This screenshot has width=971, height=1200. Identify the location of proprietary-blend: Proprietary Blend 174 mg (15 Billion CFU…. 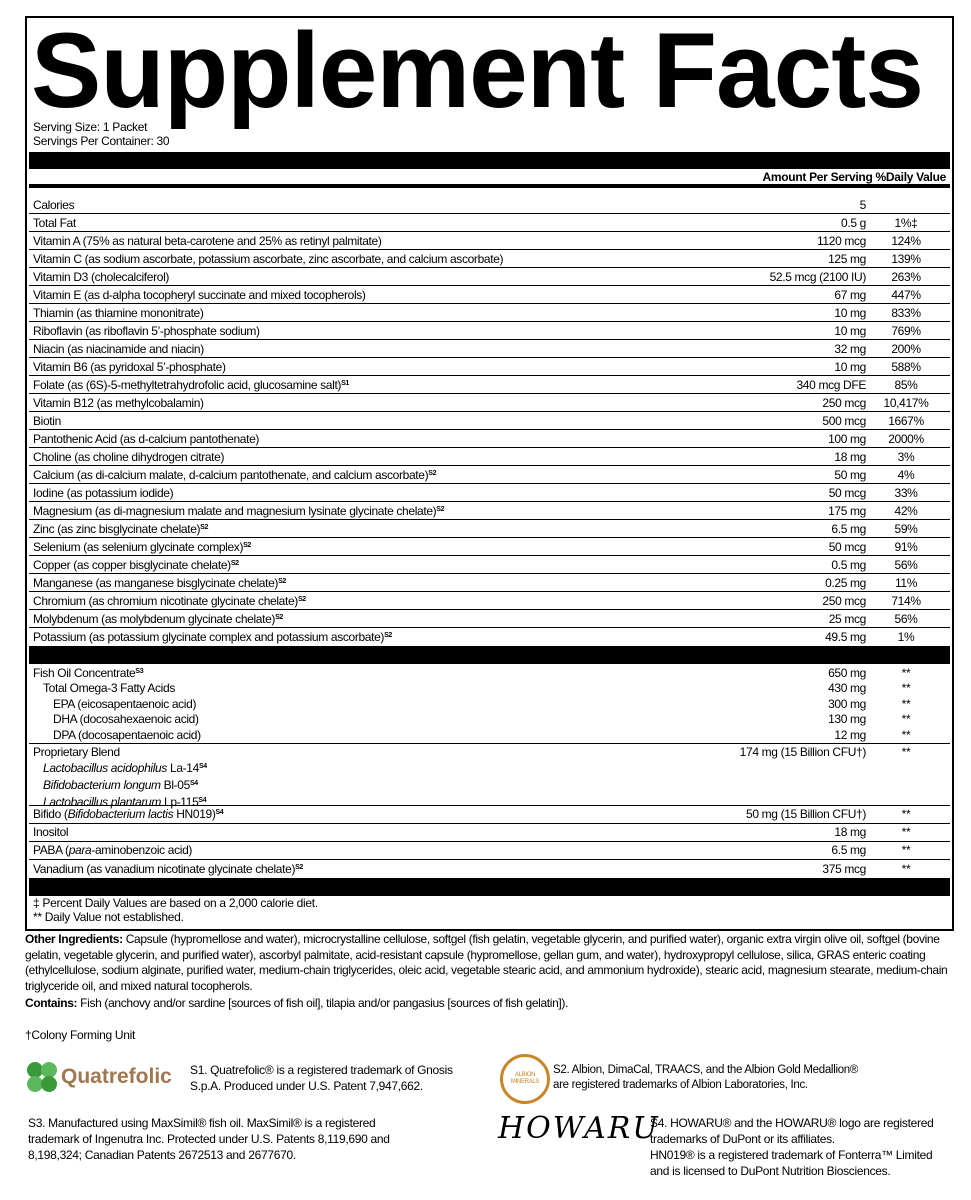
(489, 776).